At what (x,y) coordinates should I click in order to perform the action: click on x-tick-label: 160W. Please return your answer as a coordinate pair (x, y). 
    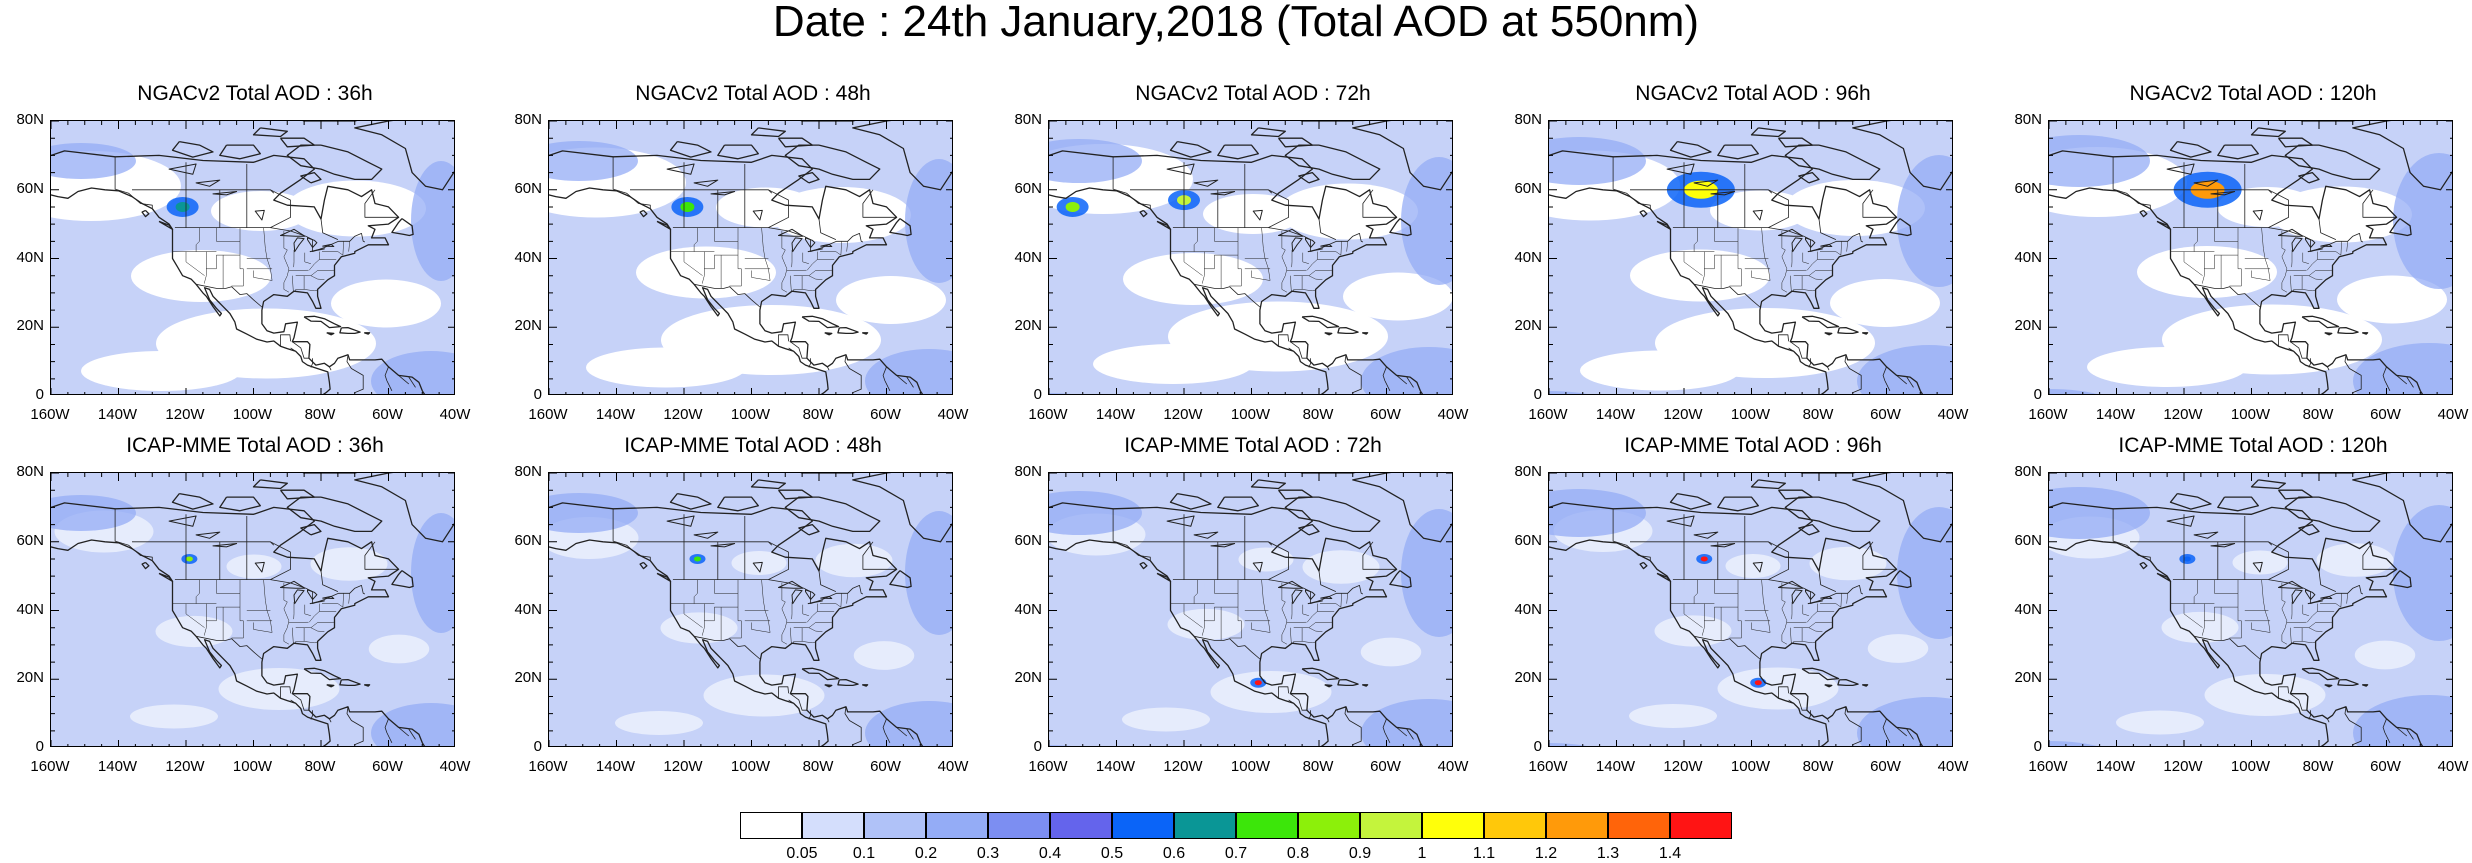
    Looking at the image, I should click on (548, 767).